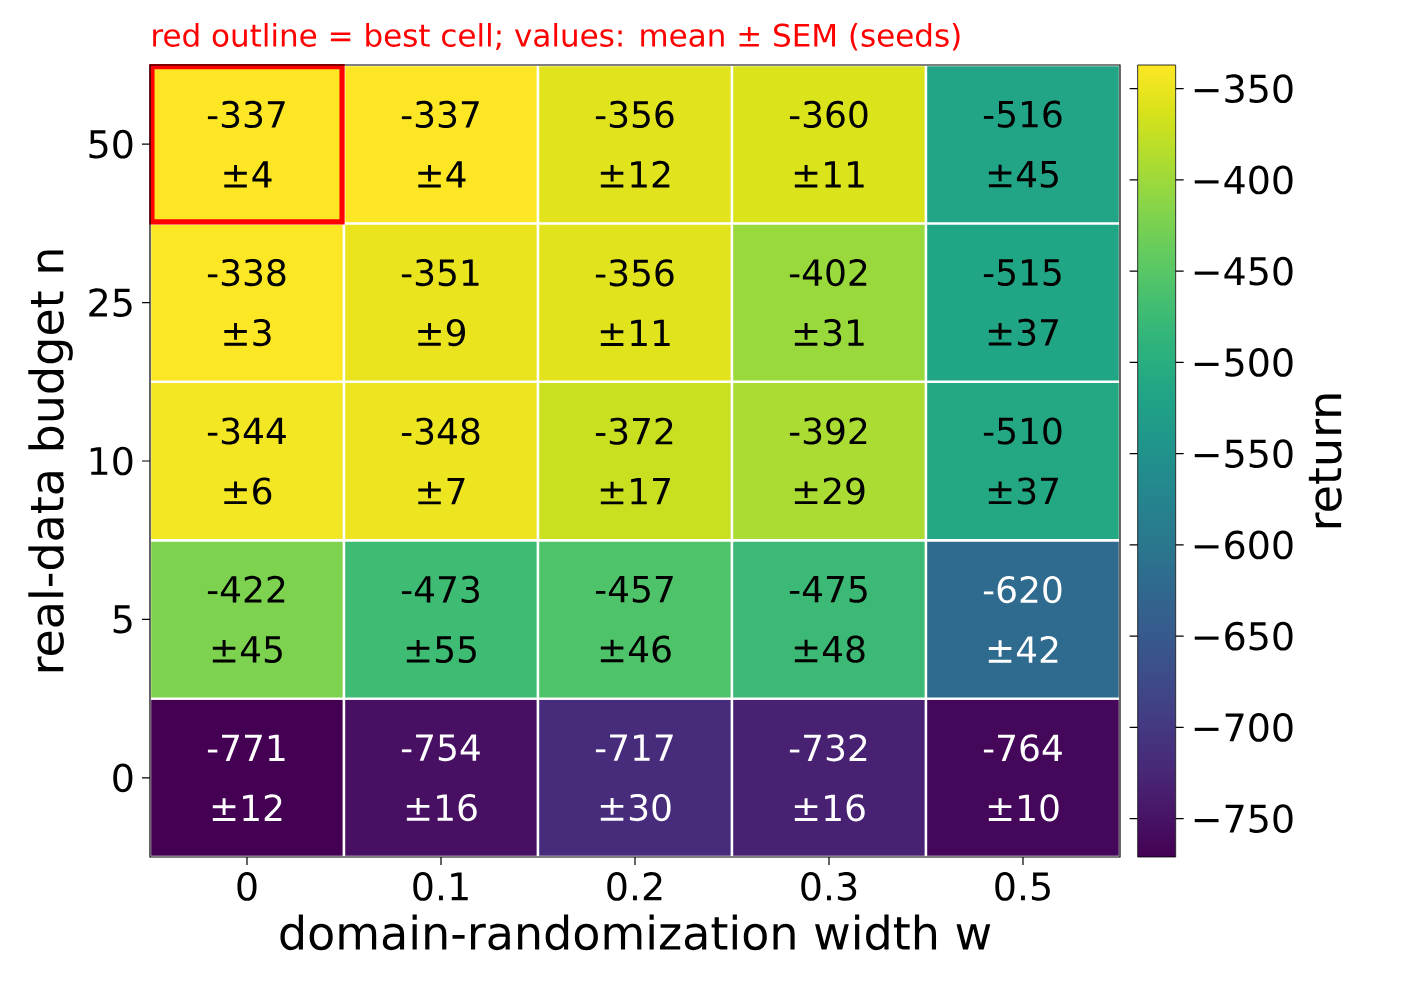 The image size is (1420, 997). I want to click on text: red outline = best cell; values: mean ± SEM (seeds), so click(556, 36).